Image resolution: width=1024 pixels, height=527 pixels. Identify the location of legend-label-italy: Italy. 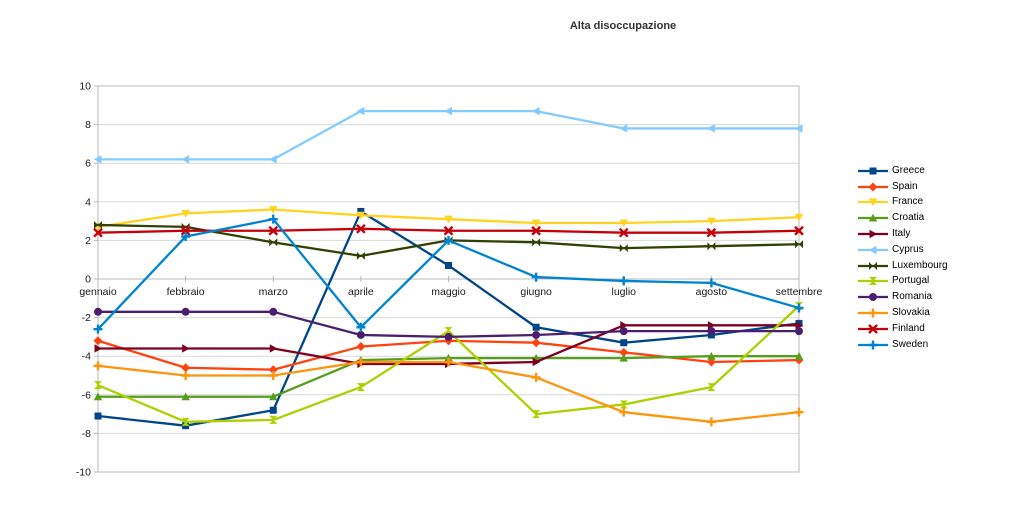
(901, 234).